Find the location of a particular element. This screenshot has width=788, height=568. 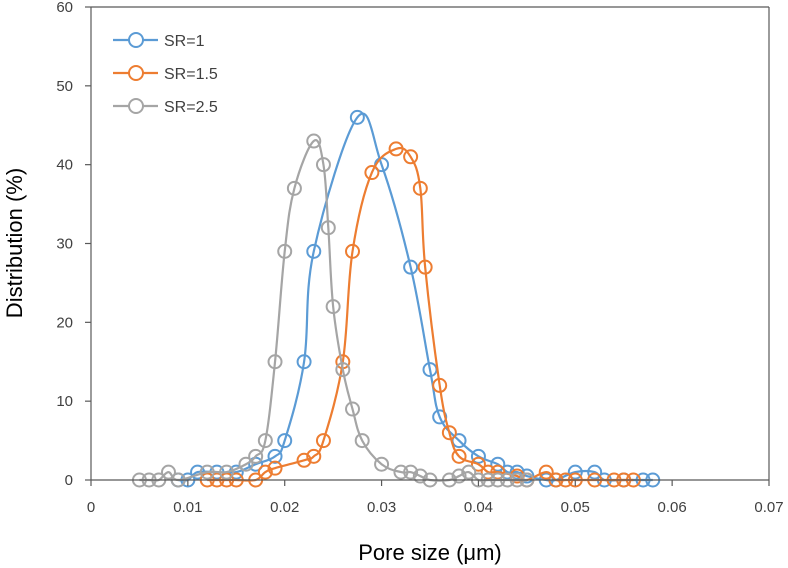

y-tick-label: 60 is located at coordinates (64, 8).